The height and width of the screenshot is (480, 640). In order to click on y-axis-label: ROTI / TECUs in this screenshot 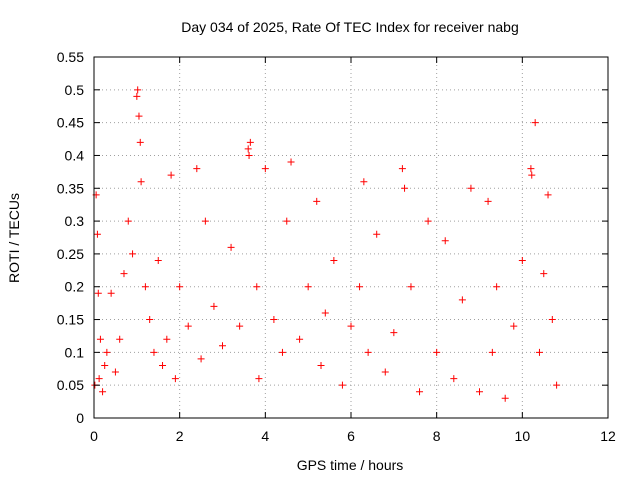, I will do `click(14, 238)`.